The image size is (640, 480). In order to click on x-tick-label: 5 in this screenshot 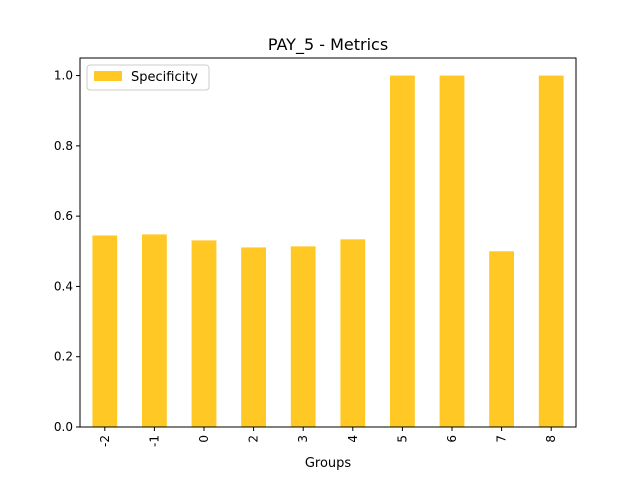, I will do `click(402, 439)`.